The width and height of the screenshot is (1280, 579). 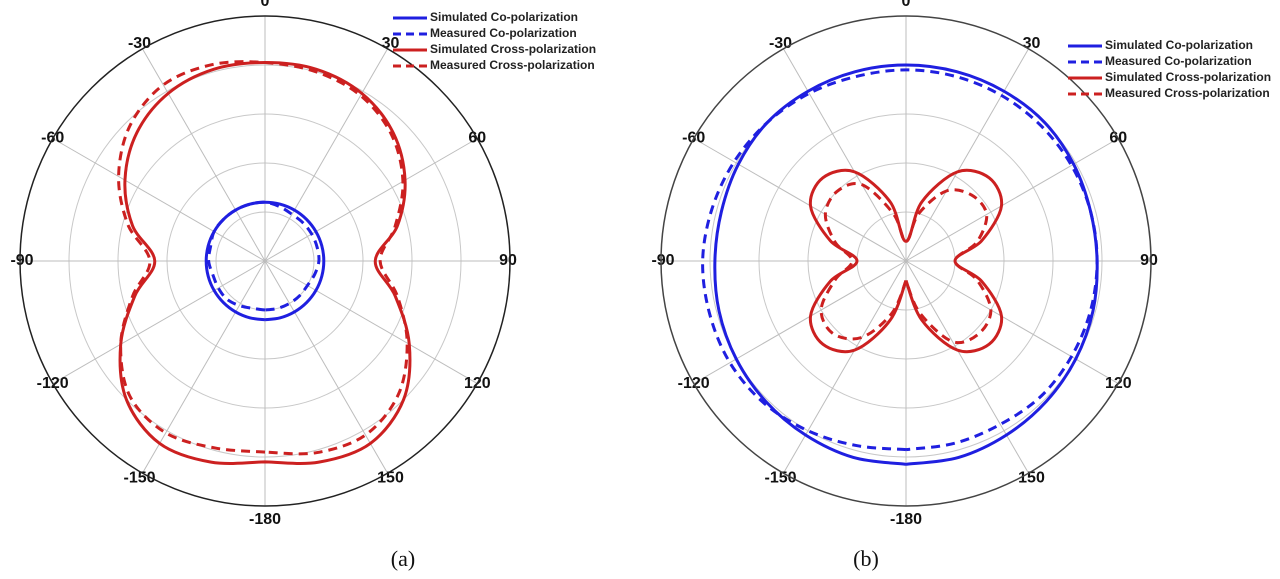 What do you see at coordinates (1032, 43) in the screenshot?
I see `theta-tick-label: 30` at bounding box center [1032, 43].